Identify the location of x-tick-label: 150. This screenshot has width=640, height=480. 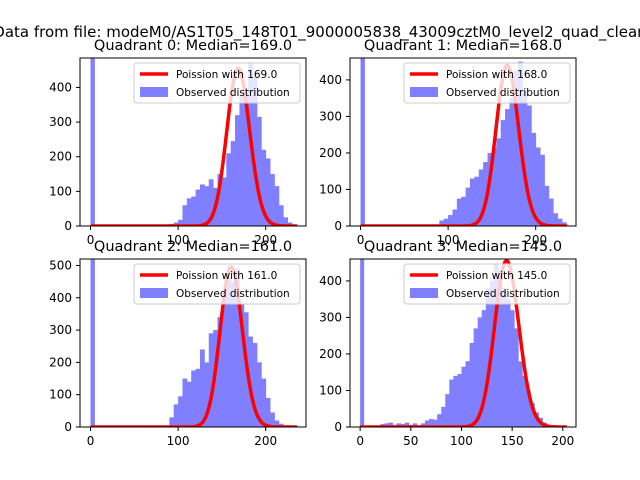
(512, 441).